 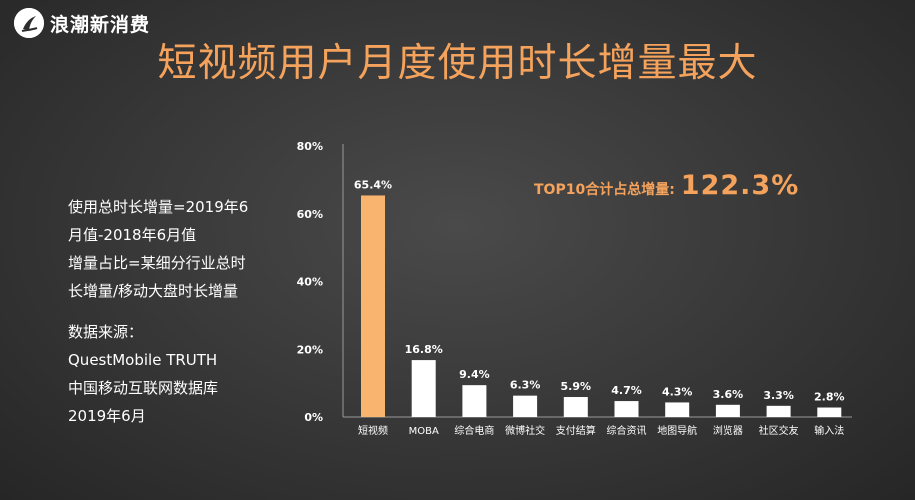 I want to click on data-label: 16.8%, so click(x=424, y=349).